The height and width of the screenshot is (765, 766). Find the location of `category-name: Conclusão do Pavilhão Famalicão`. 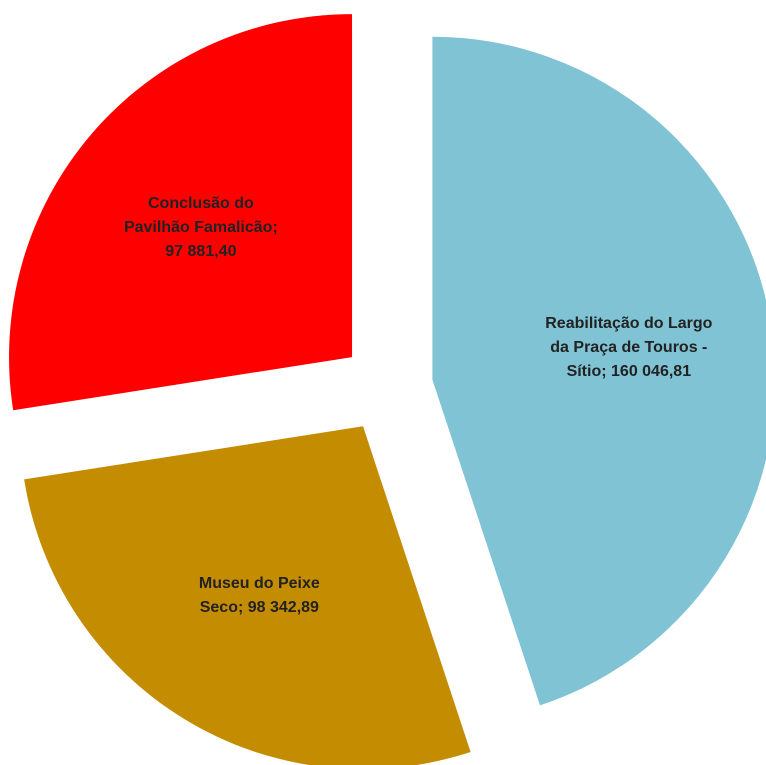

category-name: Conclusão do Pavilhão Famalicão is located at coordinates (198, 215).